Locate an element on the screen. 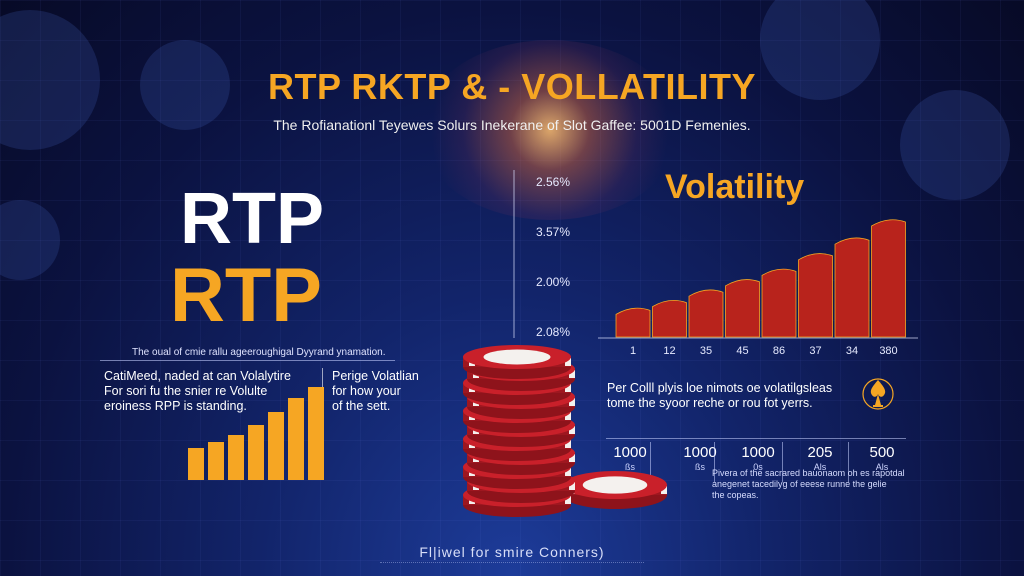 This screenshot has height=576, width=1024. x-tick-label: 380 is located at coordinates (888, 351).